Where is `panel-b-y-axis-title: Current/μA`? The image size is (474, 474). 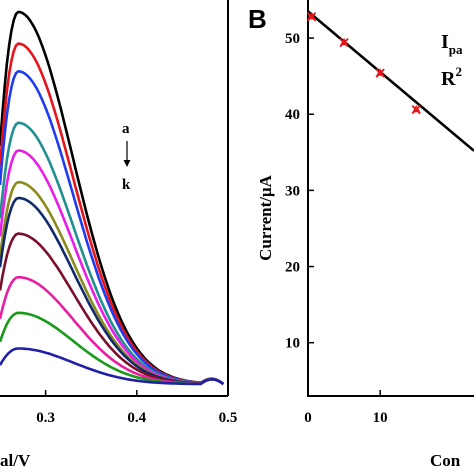 panel-b-y-axis-title: Current/μA is located at coordinates (265, 217).